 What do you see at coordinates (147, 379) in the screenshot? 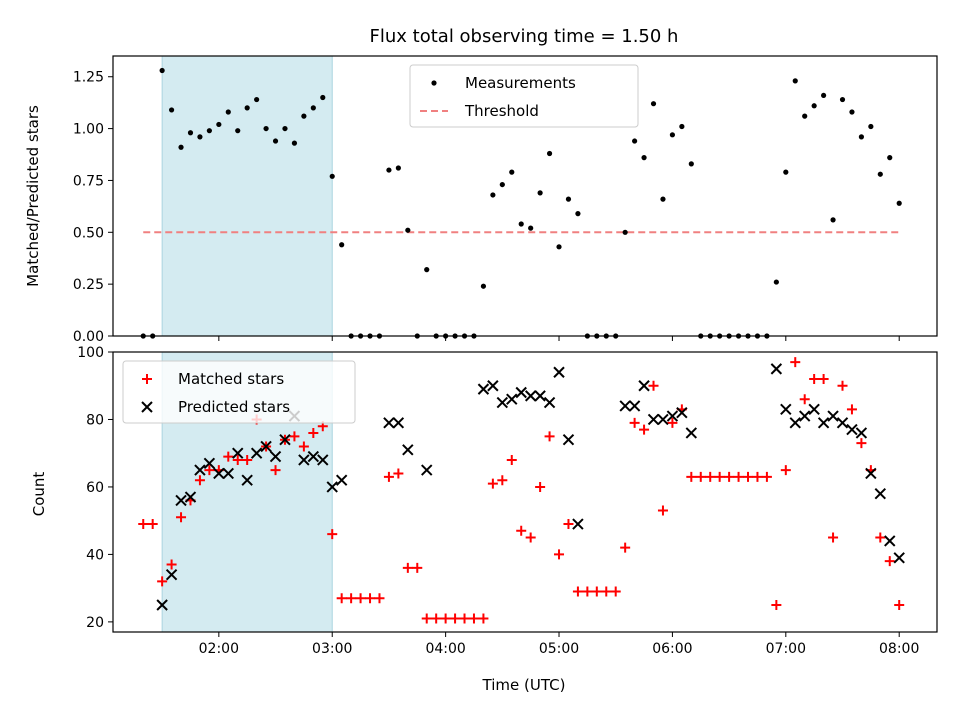
I see `legend-marker` at bounding box center [147, 379].